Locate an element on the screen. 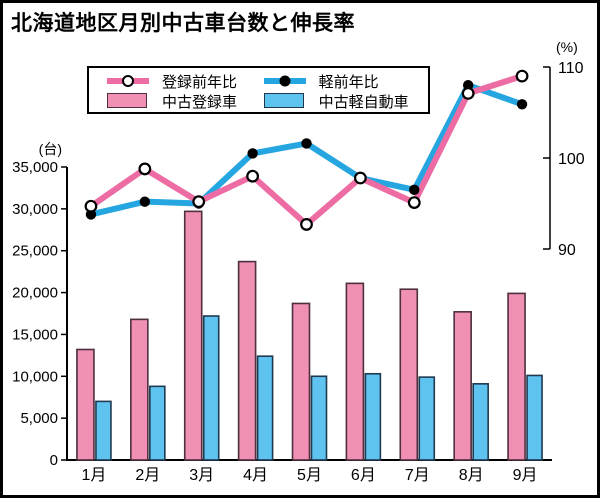 This screenshot has height=498, width=600. legend-box-swatch-blue is located at coordinates (284, 101).